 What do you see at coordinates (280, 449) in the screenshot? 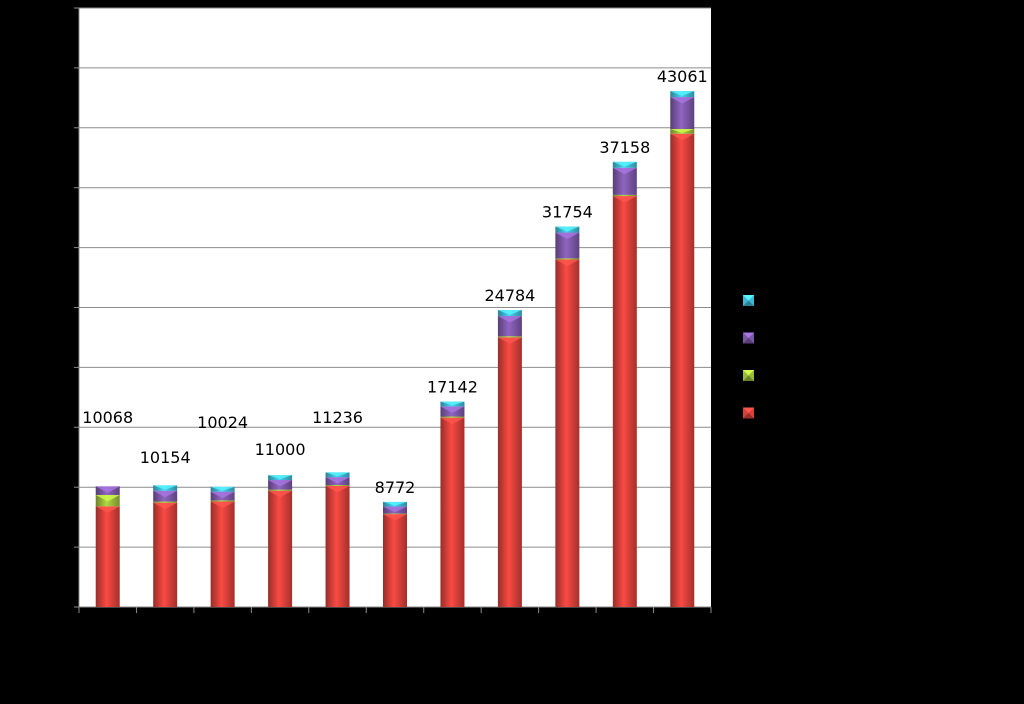
I see `total-label: 11000` at bounding box center [280, 449].